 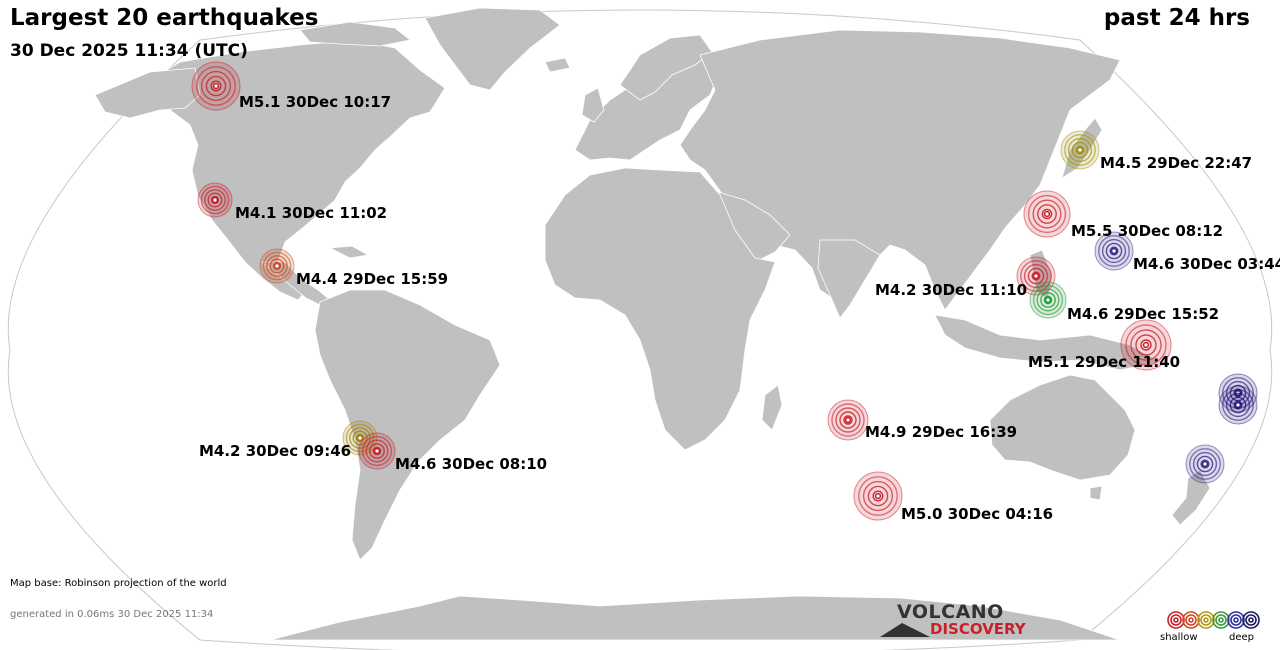 I want to click on madagascar-landmass, so click(x=772, y=407).